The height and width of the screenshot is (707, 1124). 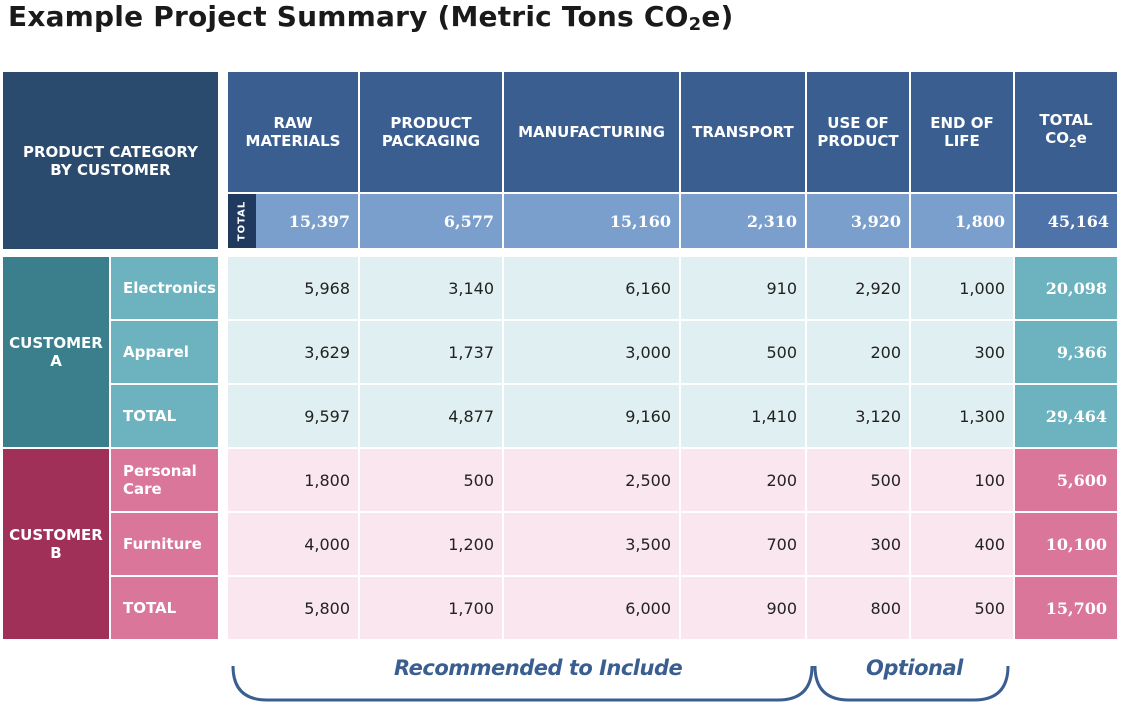 I want to click on total-row-value: 15,160, so click(x=591, y=221).